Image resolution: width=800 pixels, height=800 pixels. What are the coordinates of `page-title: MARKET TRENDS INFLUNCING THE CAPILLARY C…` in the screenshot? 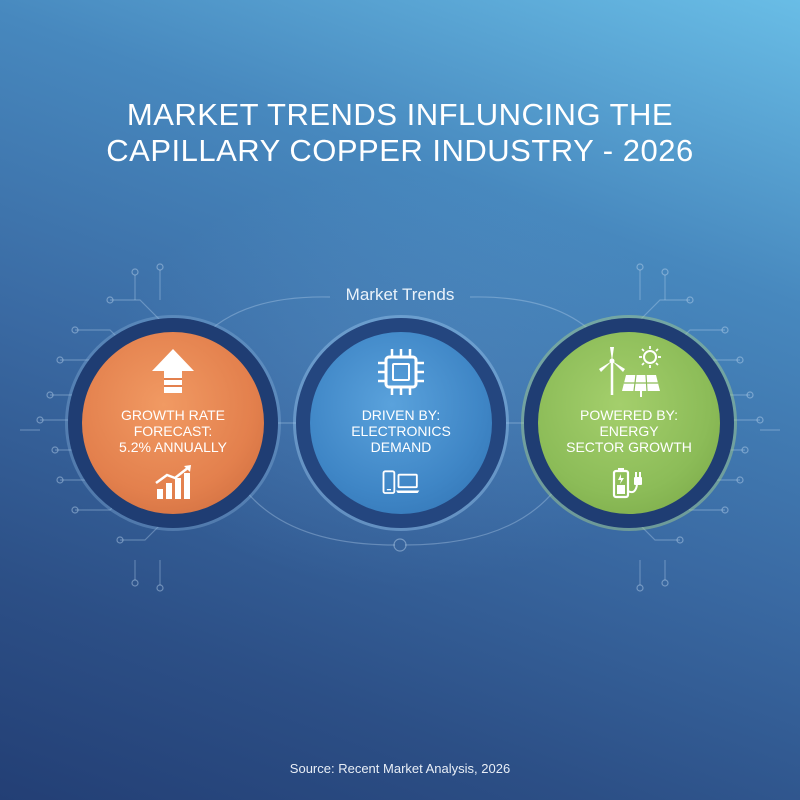 It's located at (400, 133).